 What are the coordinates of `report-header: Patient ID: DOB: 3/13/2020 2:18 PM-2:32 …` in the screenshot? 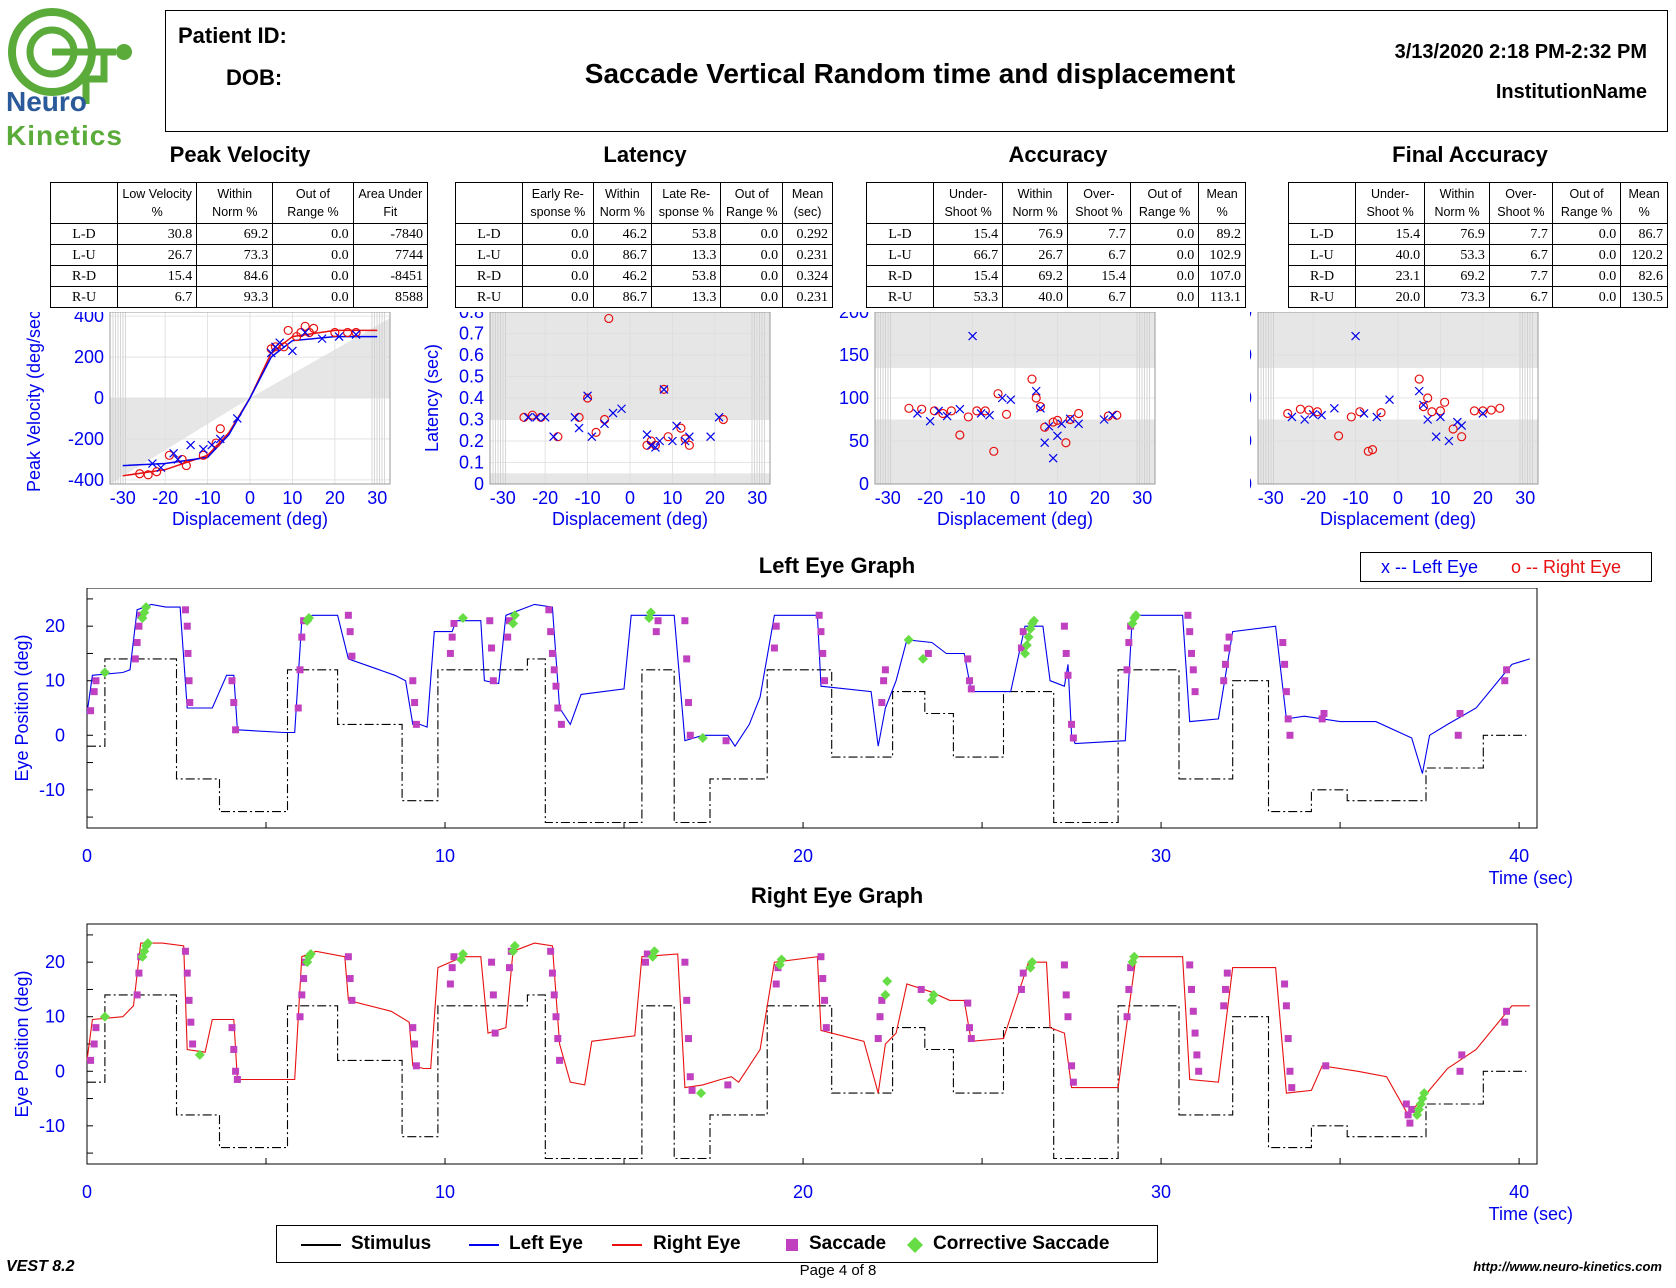 It's located at (916, 71).